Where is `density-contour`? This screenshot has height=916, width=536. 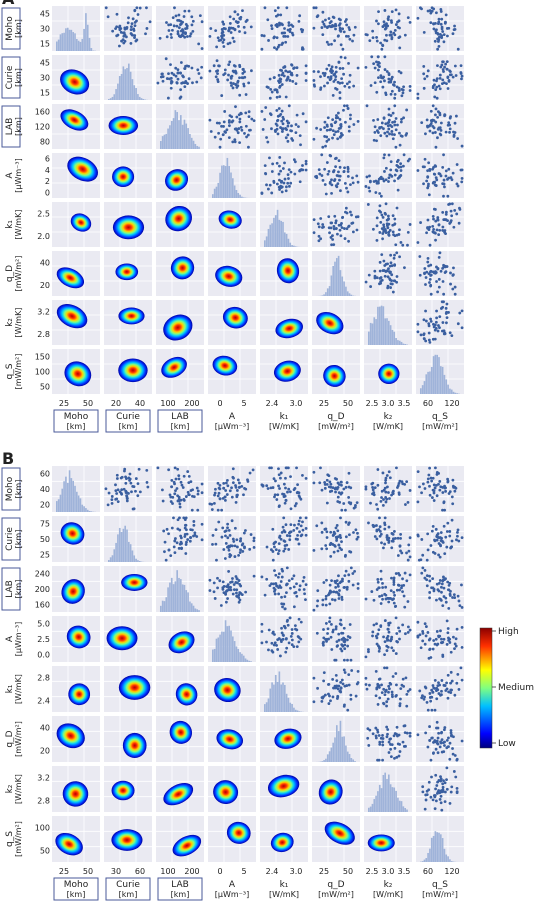
density-contour is located at coordinates (69, 844).